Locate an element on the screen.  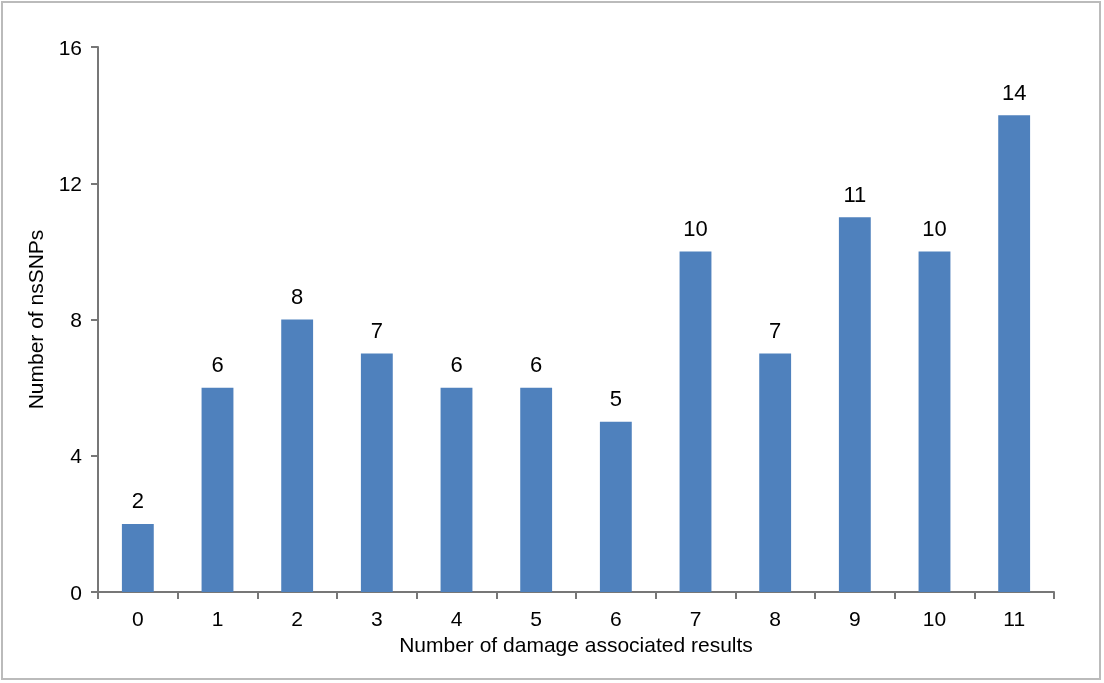
data-label: 11 is located at coordinates (855, 194).